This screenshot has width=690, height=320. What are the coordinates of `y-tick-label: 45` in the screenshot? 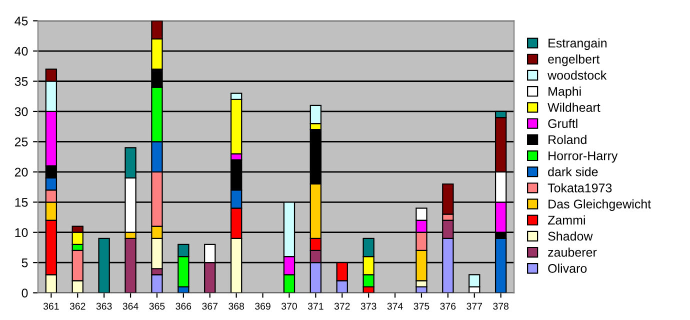 It's located at (21, 21).